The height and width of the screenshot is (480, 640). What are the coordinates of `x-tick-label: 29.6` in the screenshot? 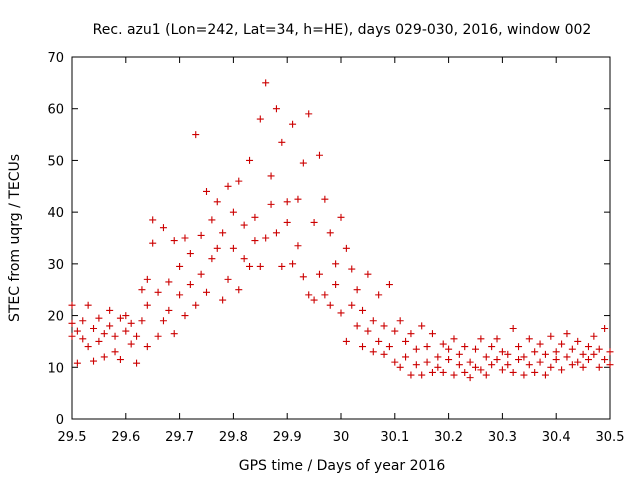 It's located at (125, 437).